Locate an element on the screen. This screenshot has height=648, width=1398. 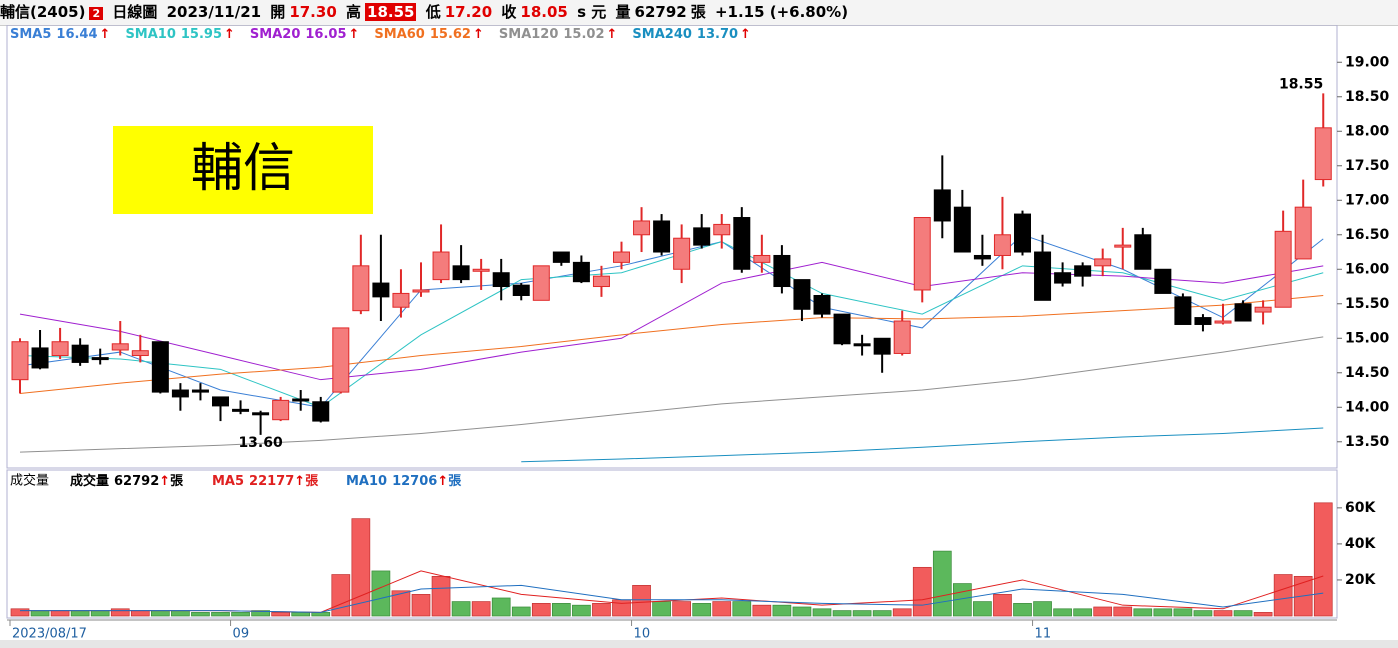
legend-name: SMA5 is located at coordinates (30, 34).